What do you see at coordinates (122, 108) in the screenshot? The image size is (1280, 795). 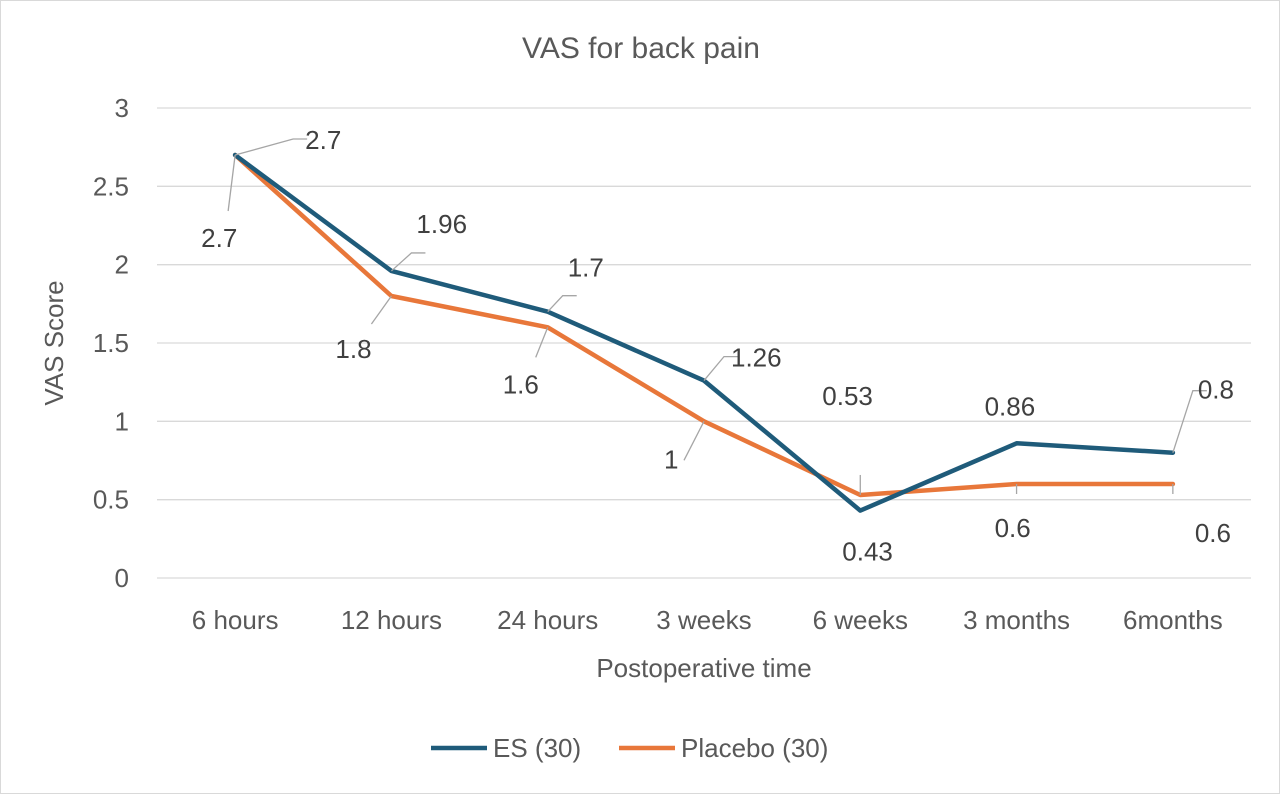 I see `y-tick-label: 3` at bounding box center [122, 108].